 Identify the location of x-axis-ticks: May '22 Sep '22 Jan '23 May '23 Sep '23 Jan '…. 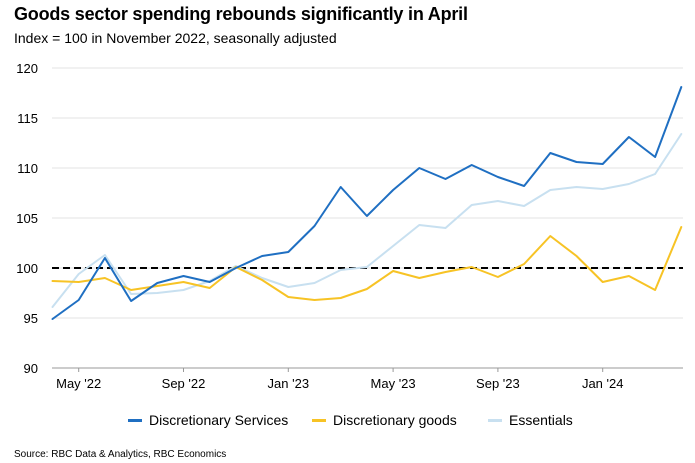
(339, 379).